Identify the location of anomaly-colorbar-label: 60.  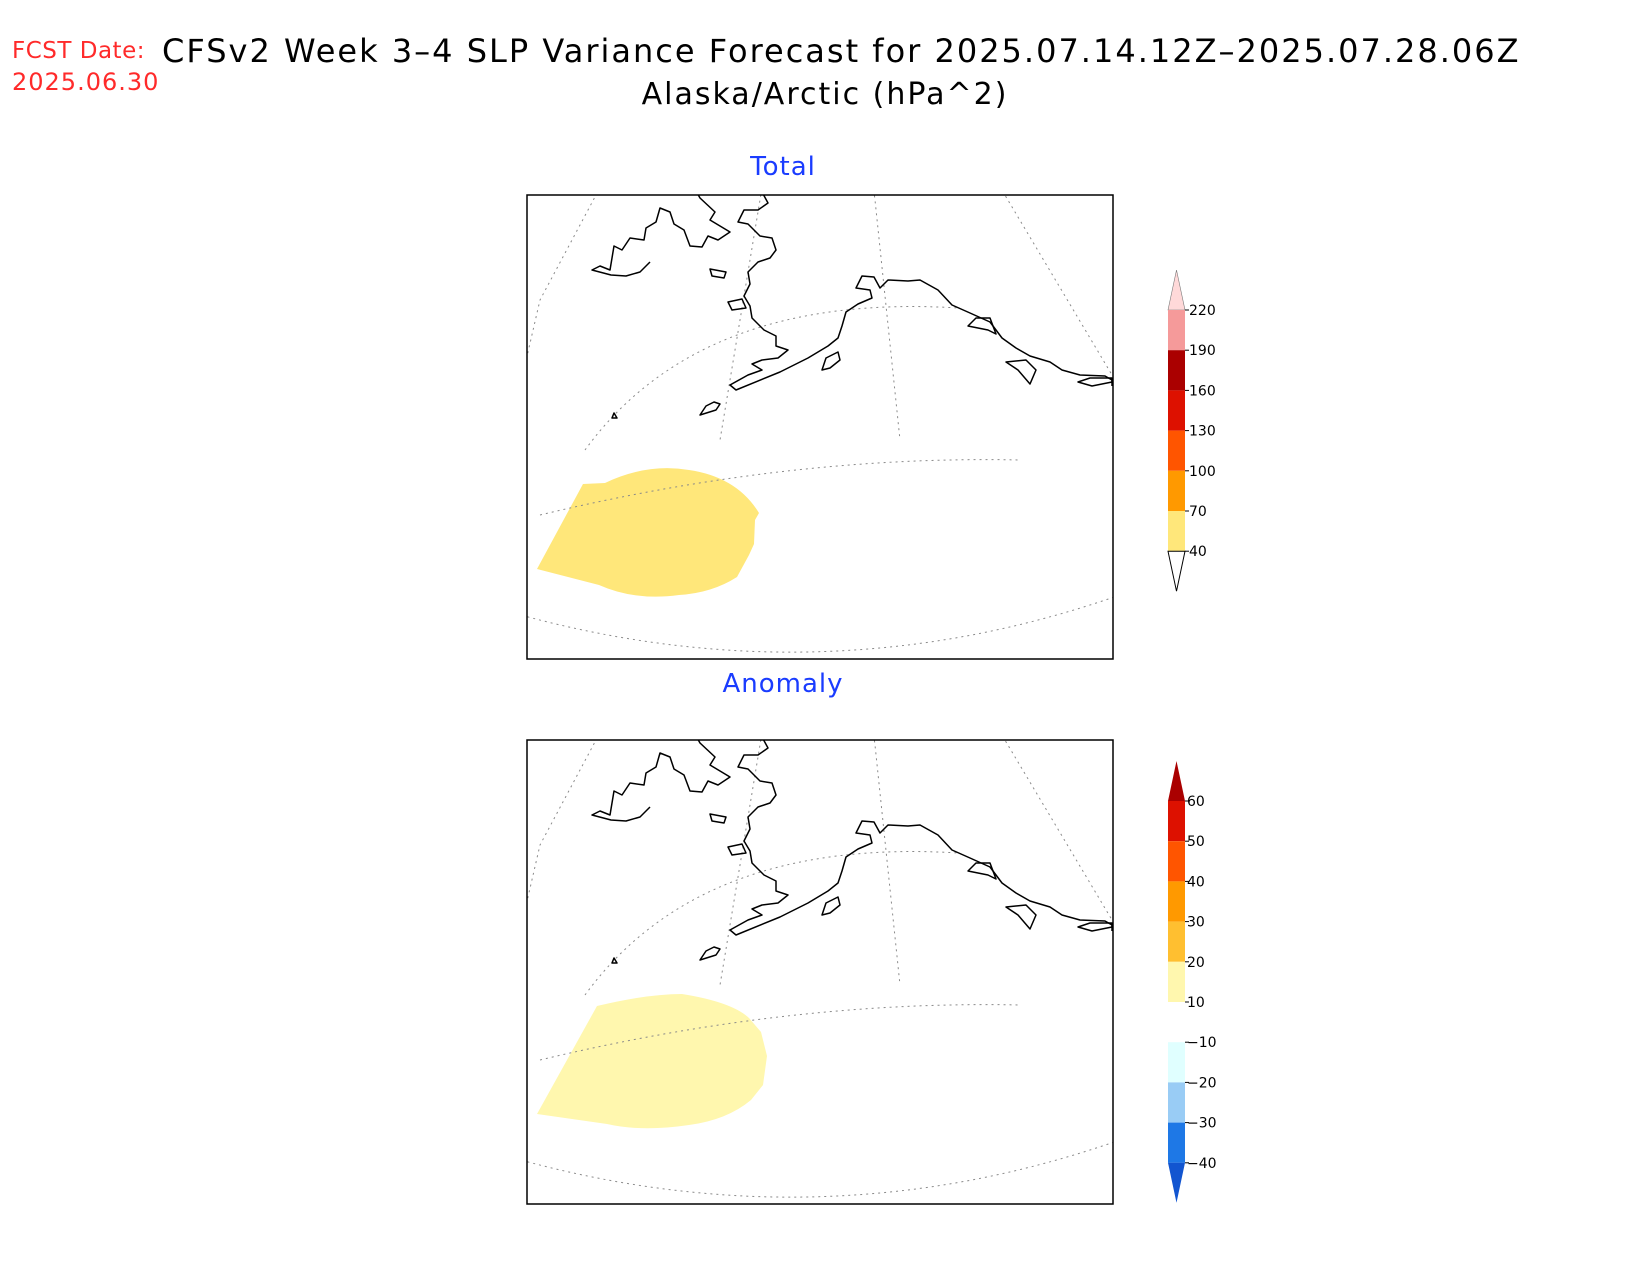
(1196, 802).